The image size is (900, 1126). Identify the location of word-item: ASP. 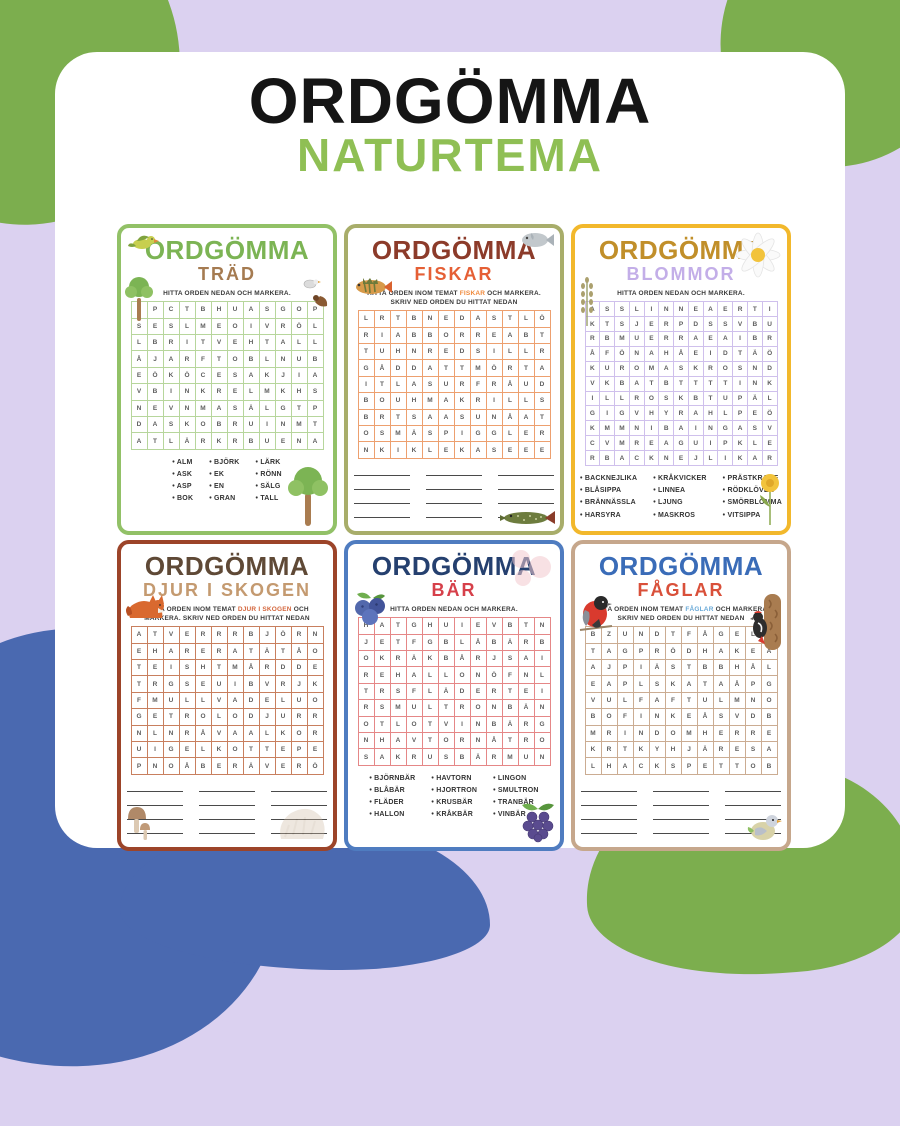
(182, 487).